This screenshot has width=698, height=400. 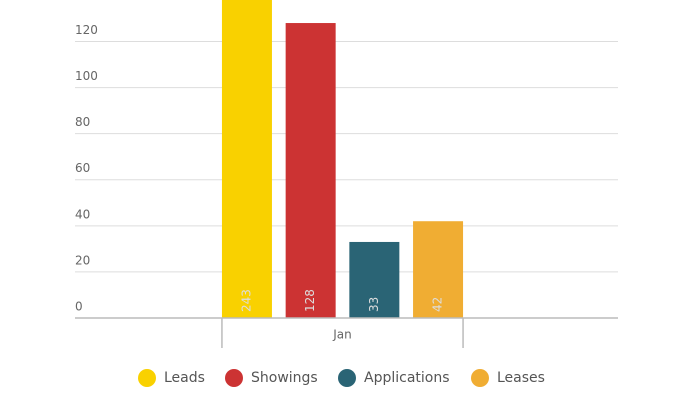 What do you see at coordinates (246, 300) in the screenshot?
I see `data-label: 243` at bounding box center [246, 300].